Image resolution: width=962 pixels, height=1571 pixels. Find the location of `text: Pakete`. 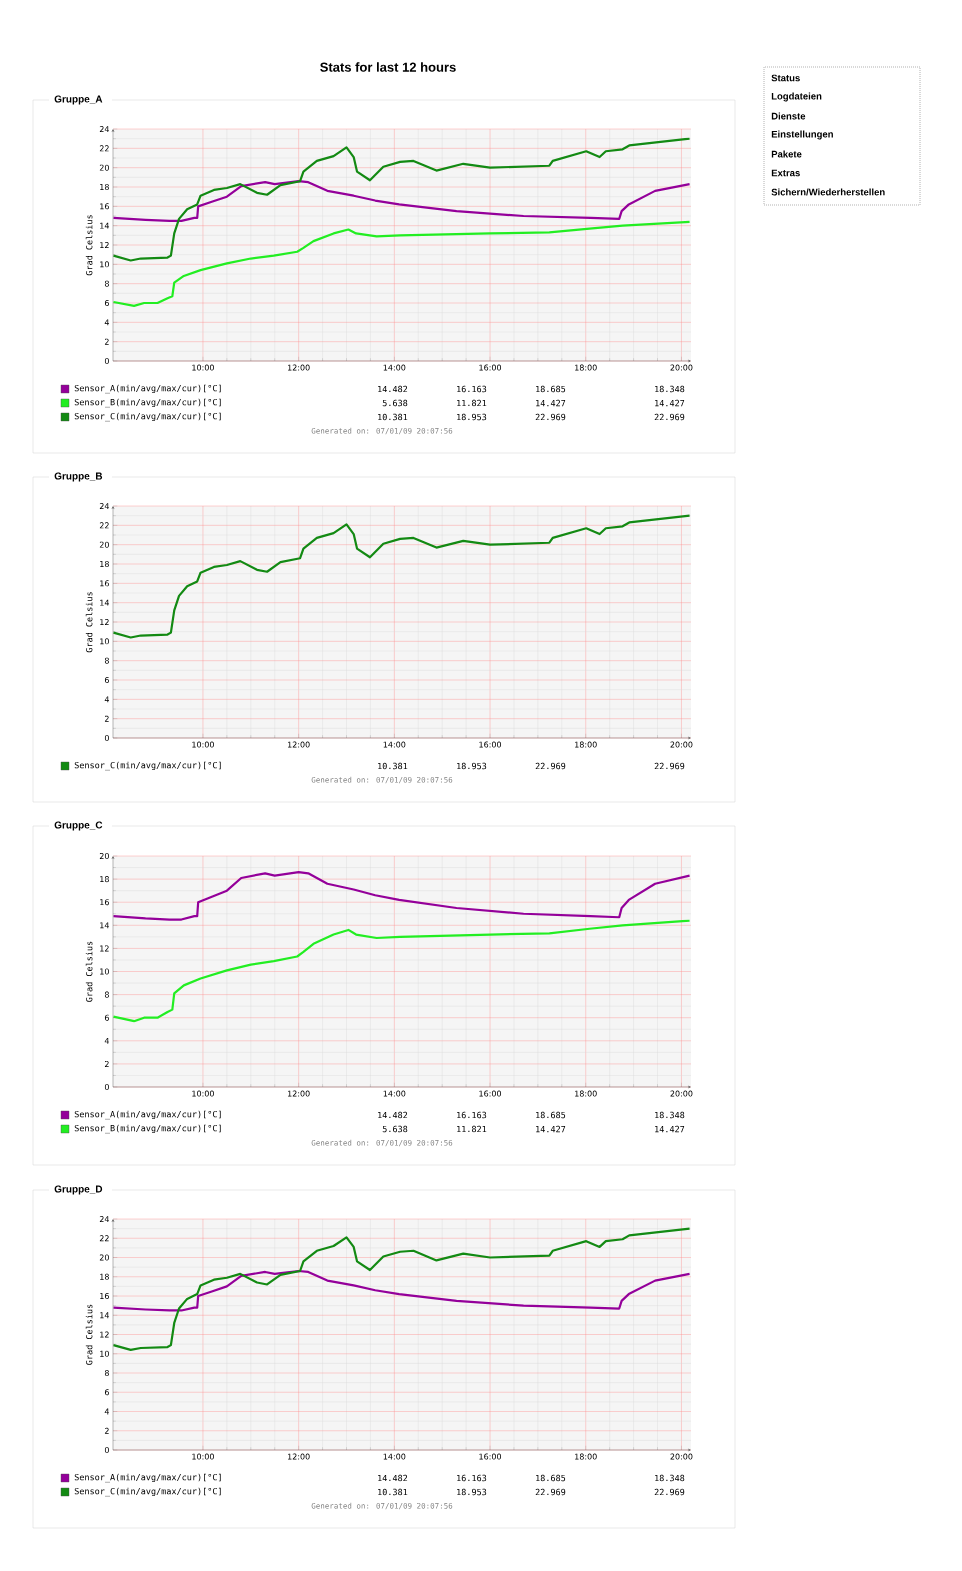

text: Pakete is located at coordinates (786, 154).